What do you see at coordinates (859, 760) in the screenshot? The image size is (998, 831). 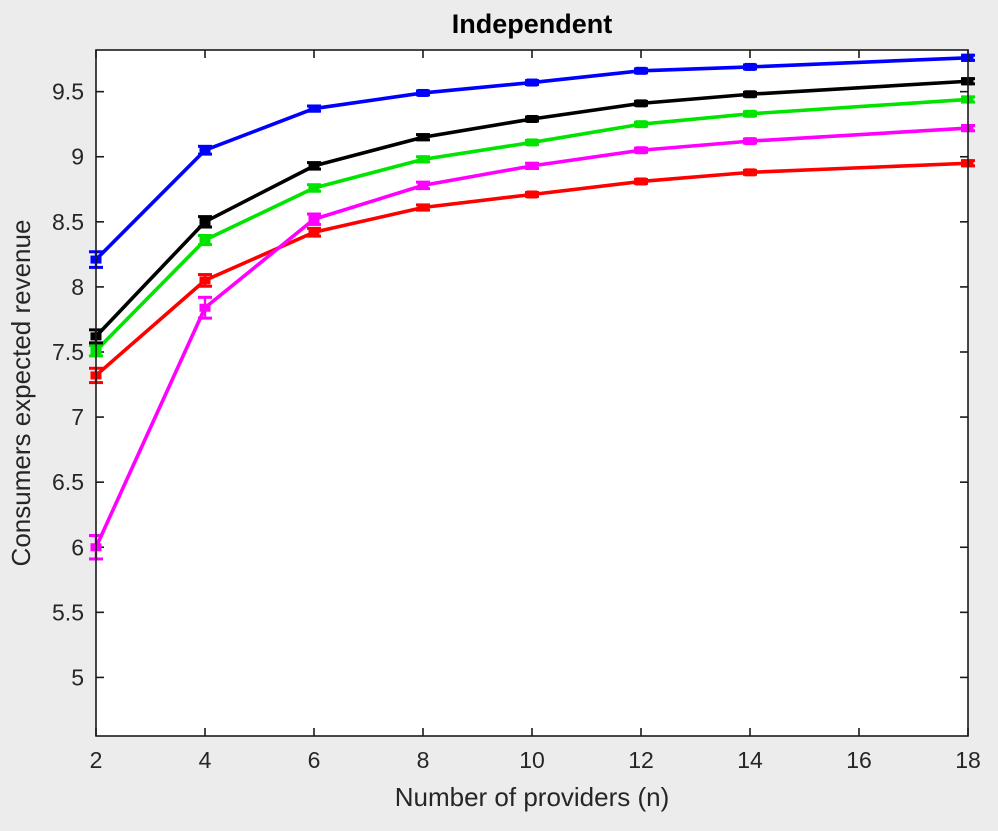 I see `x-tick-label: 16` at bounding box center [859, 760].